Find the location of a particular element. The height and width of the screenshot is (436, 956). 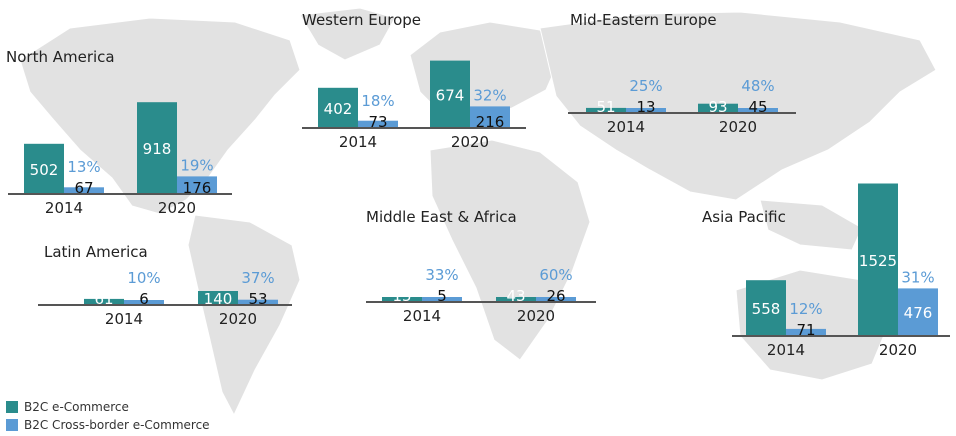

mid-eastern-europe-cross-border-bar-2014 is located at coordinates (646, 110).